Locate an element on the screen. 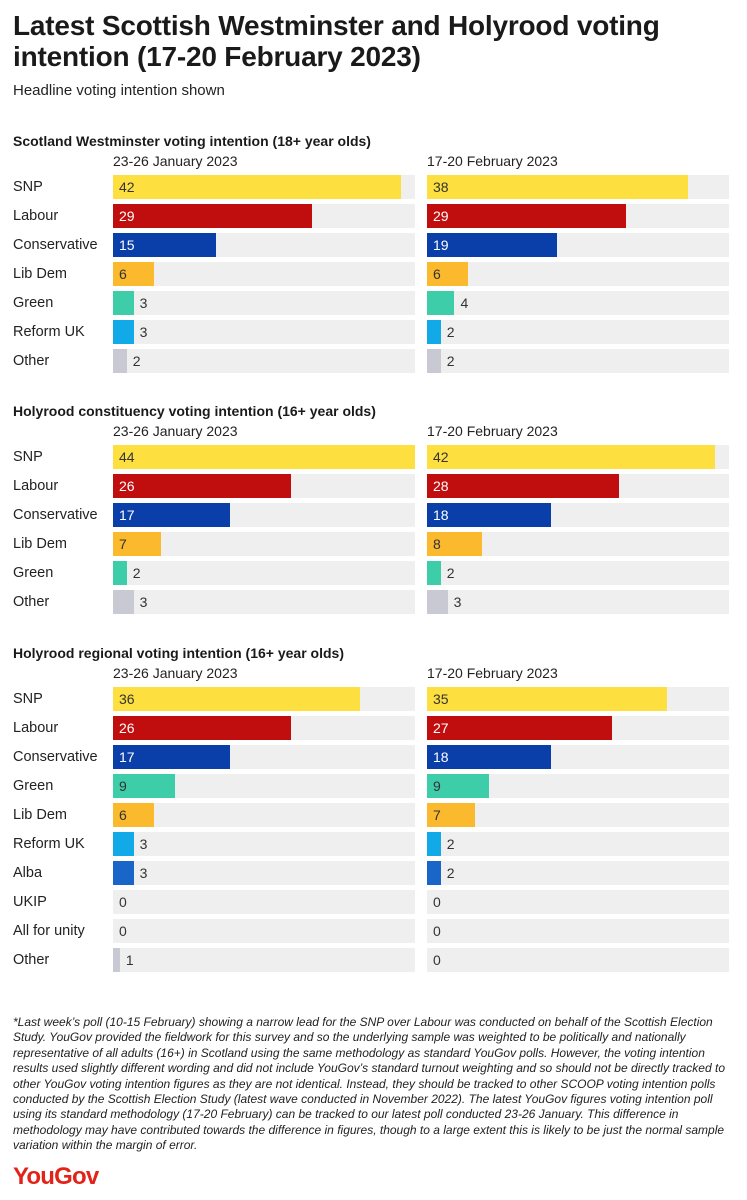 Image resolution: width=747 pixels, height=1200 pixels. data-label: 17 is located at coordinates (127, 515).